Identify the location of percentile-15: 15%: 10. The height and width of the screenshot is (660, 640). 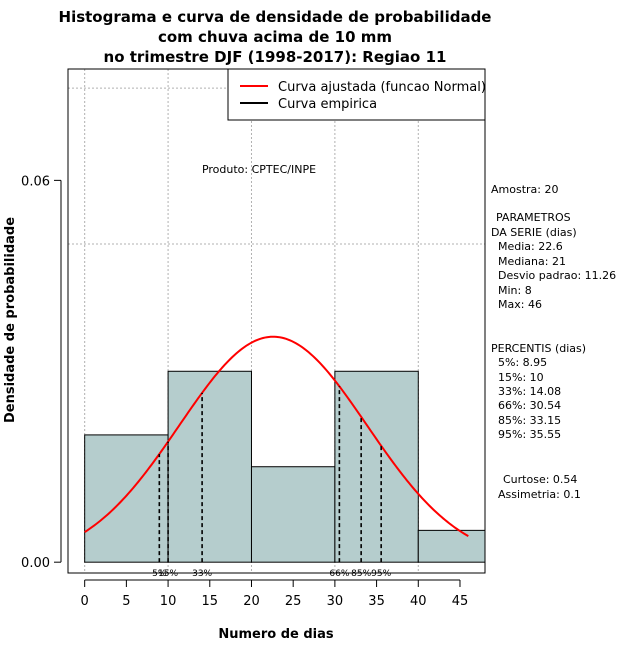
(521, 377).